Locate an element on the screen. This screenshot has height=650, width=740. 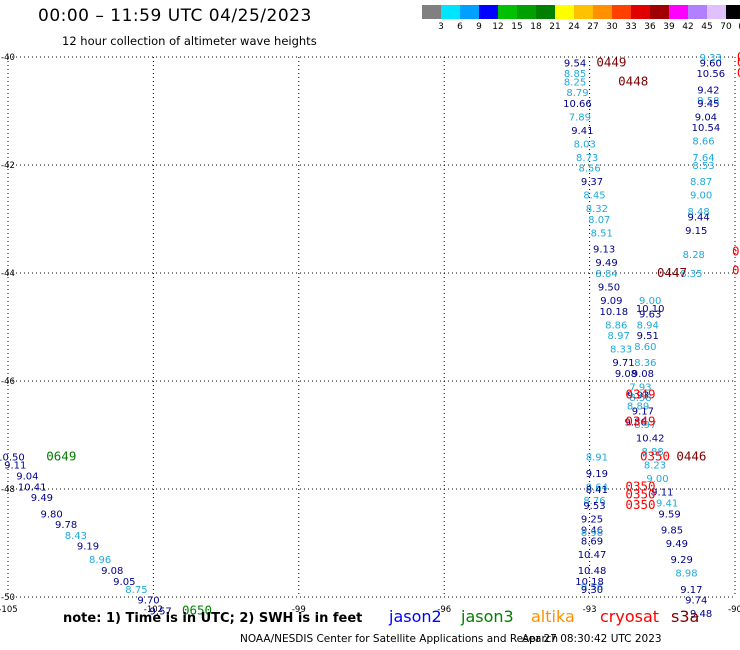
wave-height-label: 8.91 is located at coordinates (597, 458).